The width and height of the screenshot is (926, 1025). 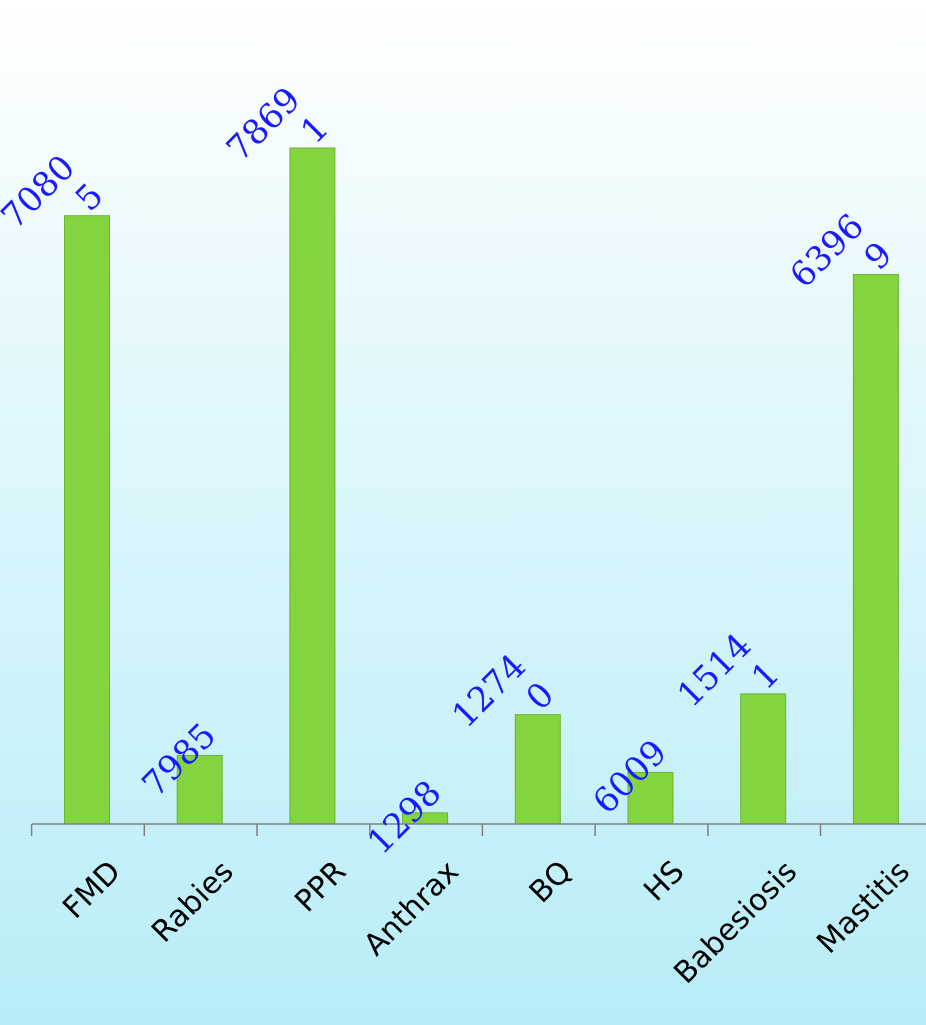 What do you see at coordinates (763, 759) in the screenshot?
I see `bar-babesiosis` at bounding box center [763, 759].